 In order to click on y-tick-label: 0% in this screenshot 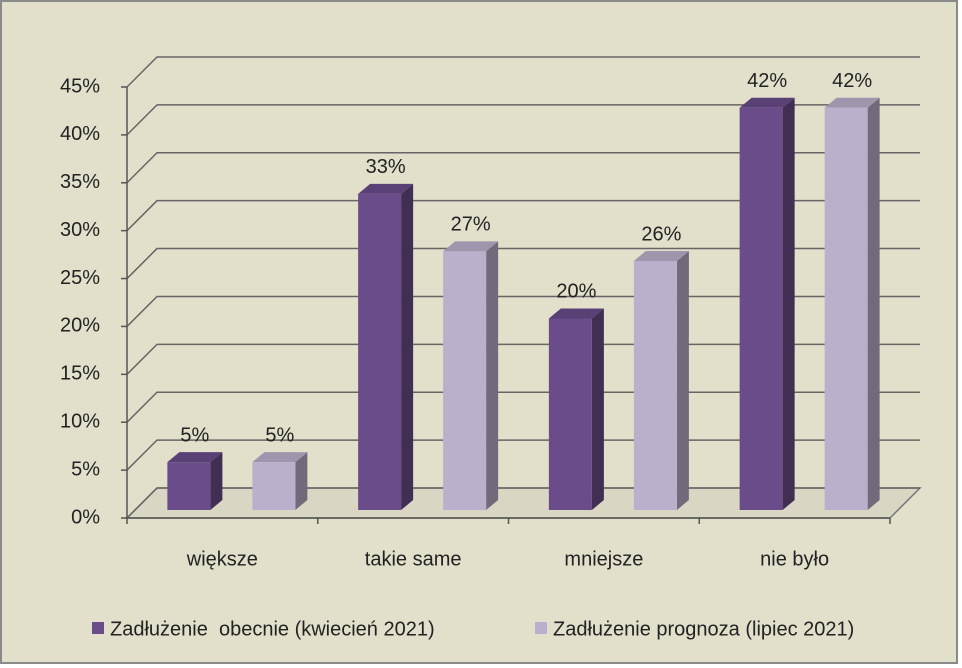, I will do `click(85, 517)`.